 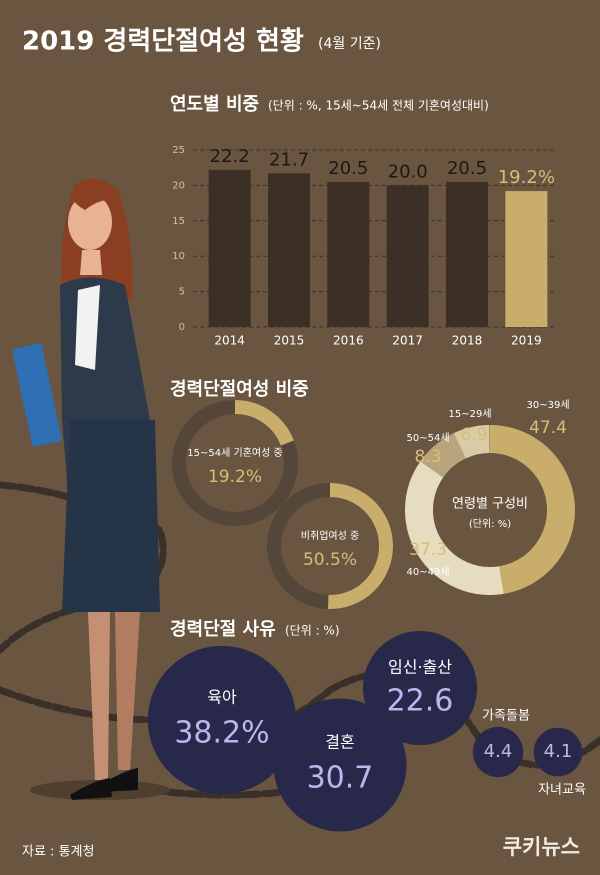 I want to click on bubble-label: 육아, so click(x=222, y=697).